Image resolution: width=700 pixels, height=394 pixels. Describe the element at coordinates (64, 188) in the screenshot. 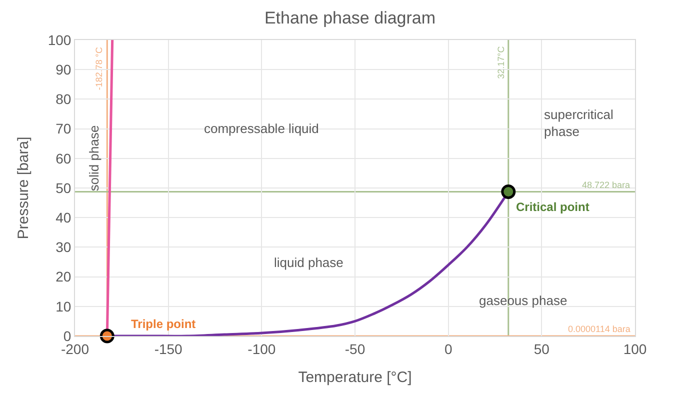

I see `y-tick-label: 50` at that location.